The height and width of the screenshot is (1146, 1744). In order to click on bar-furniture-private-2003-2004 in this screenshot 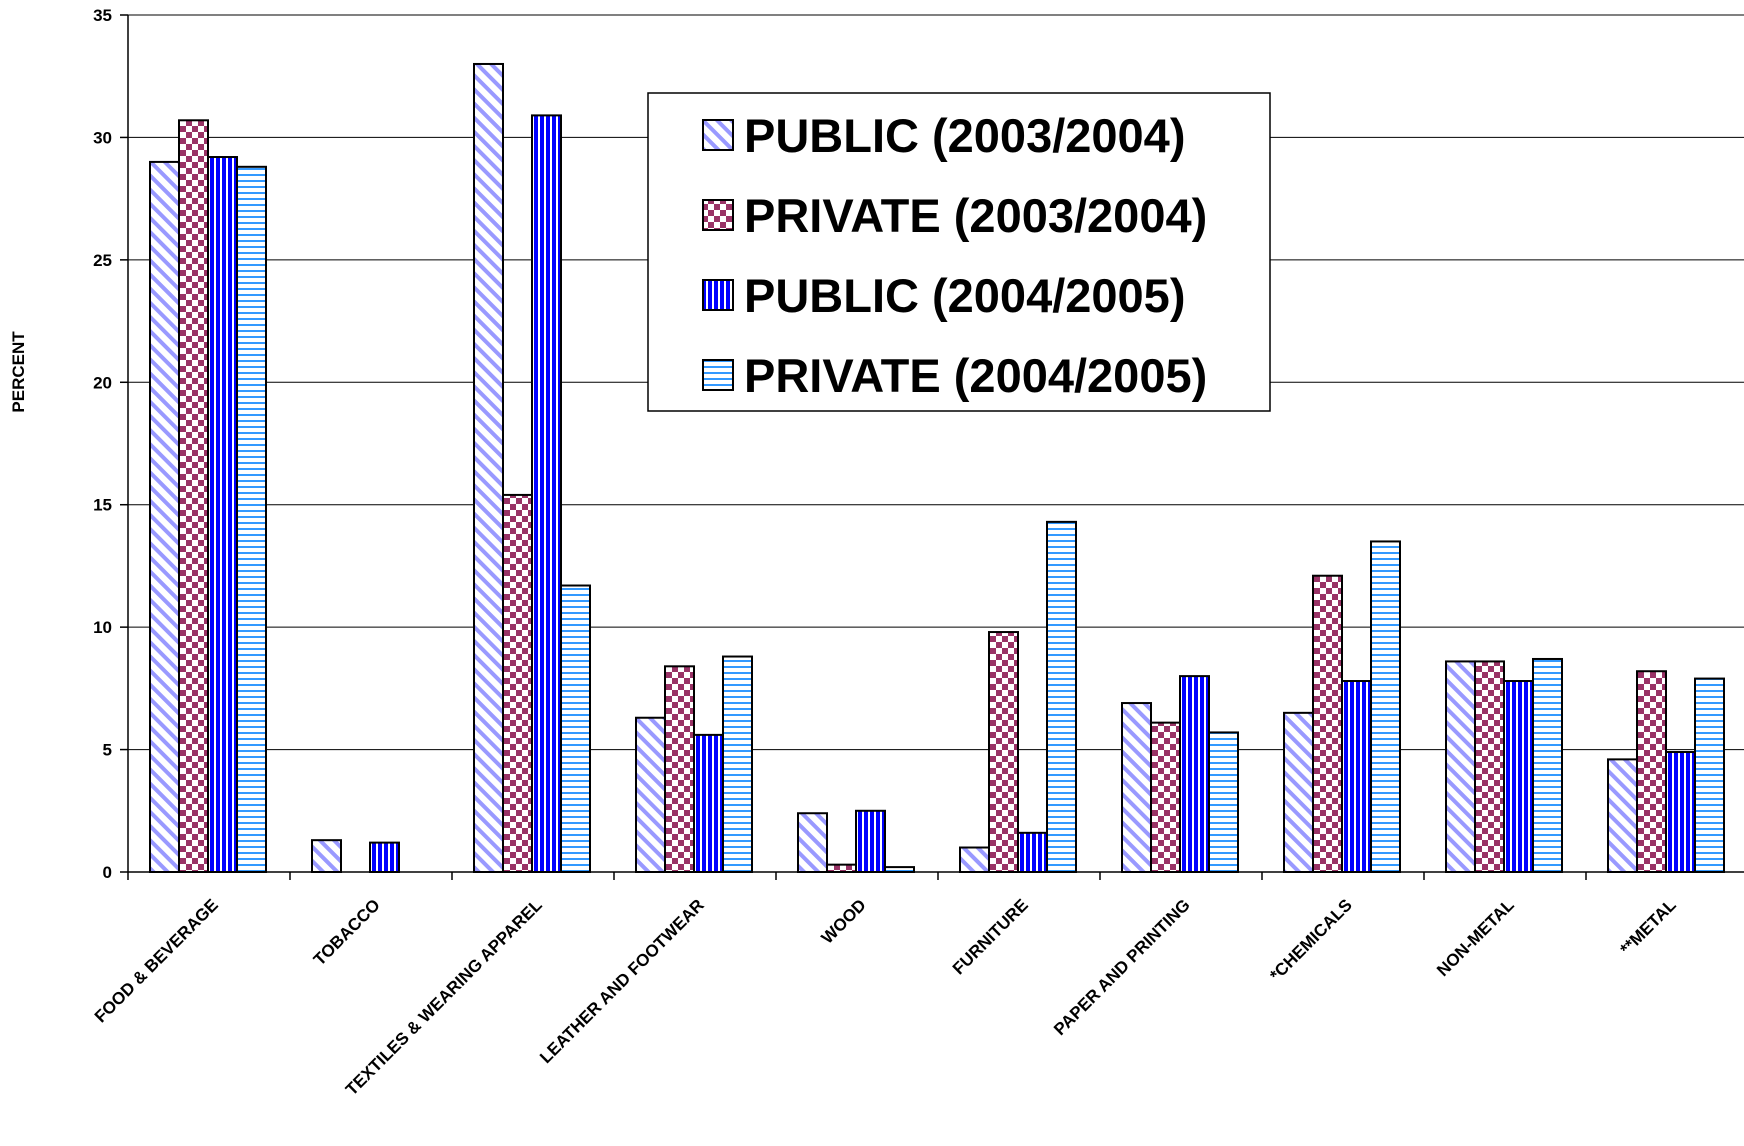, I will do `click(1003, 752)`.